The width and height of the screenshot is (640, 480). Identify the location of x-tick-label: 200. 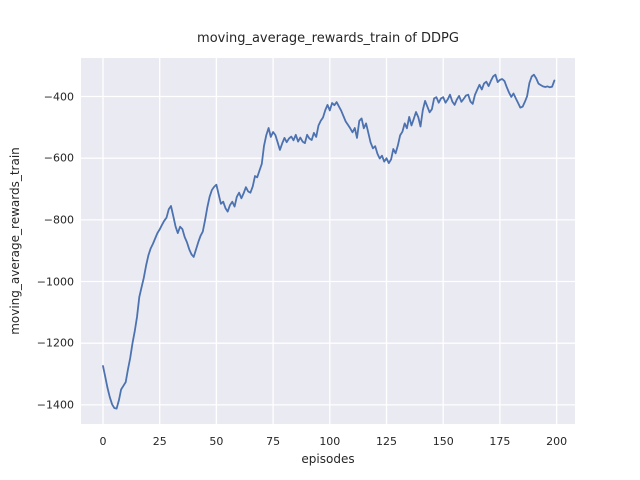
(557, 441).